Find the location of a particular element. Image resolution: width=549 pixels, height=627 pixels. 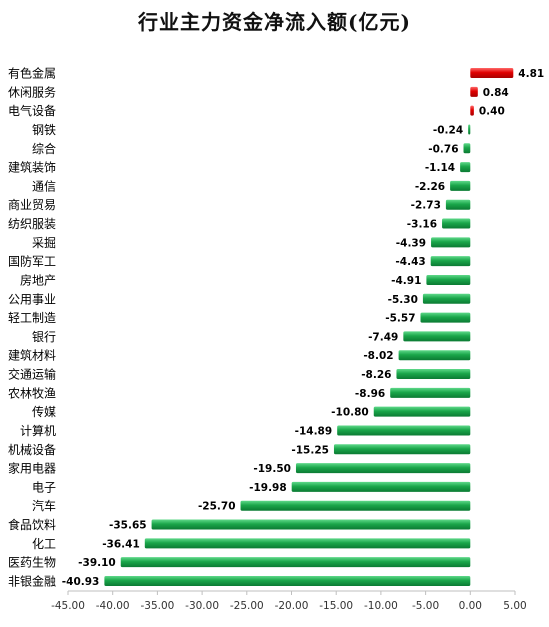

category-label: 建筑材料 is located at coordinates (32, 355).